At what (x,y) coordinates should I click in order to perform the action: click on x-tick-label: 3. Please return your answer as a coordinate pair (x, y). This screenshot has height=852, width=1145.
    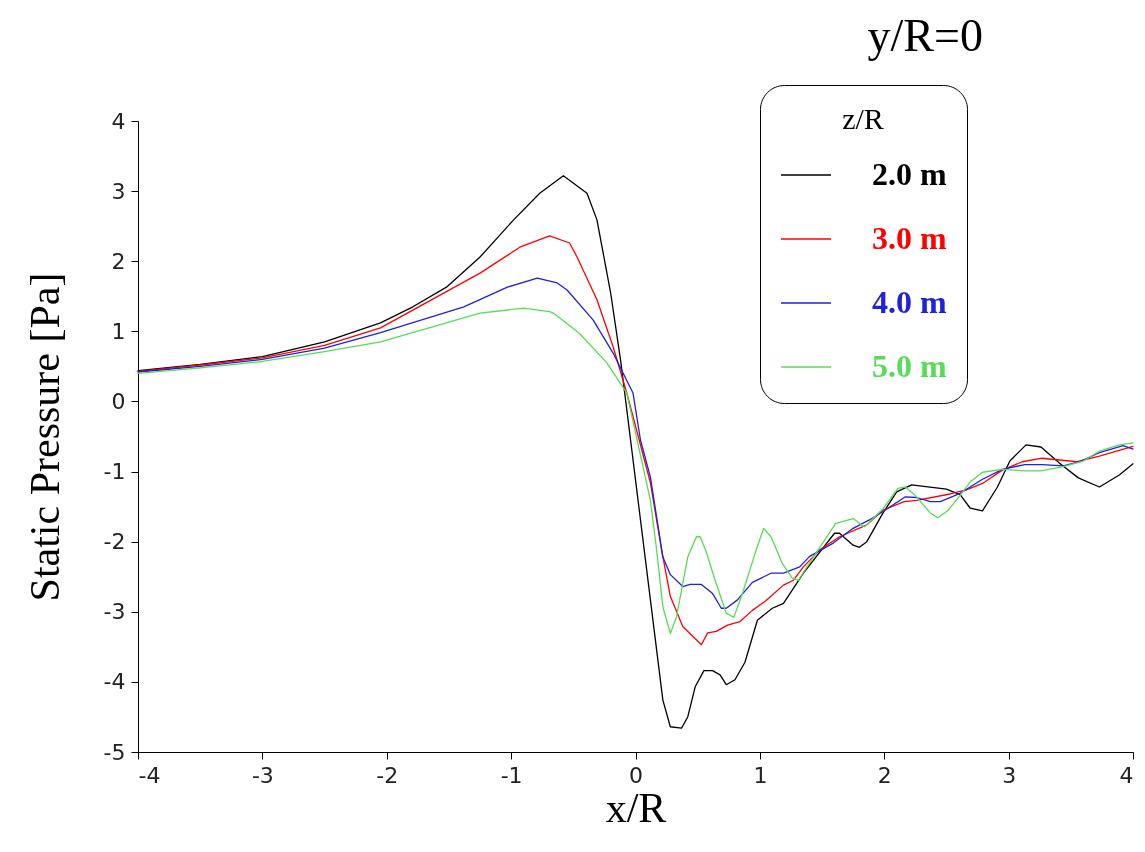
    Looking at the image, I should click on (1009, 775).